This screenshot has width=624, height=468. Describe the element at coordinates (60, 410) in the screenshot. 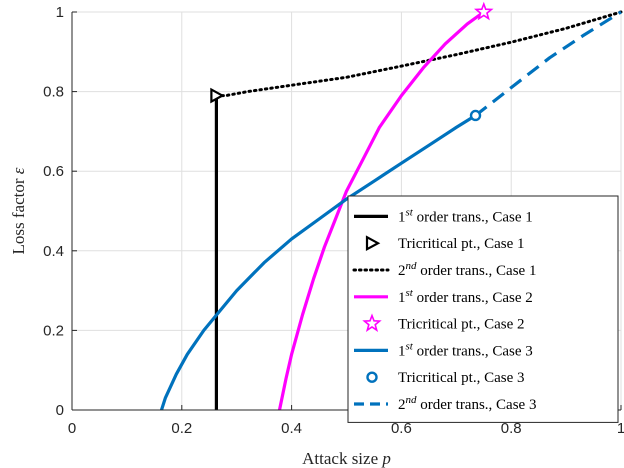

I see `y-tick-label-0: 0` at that location.